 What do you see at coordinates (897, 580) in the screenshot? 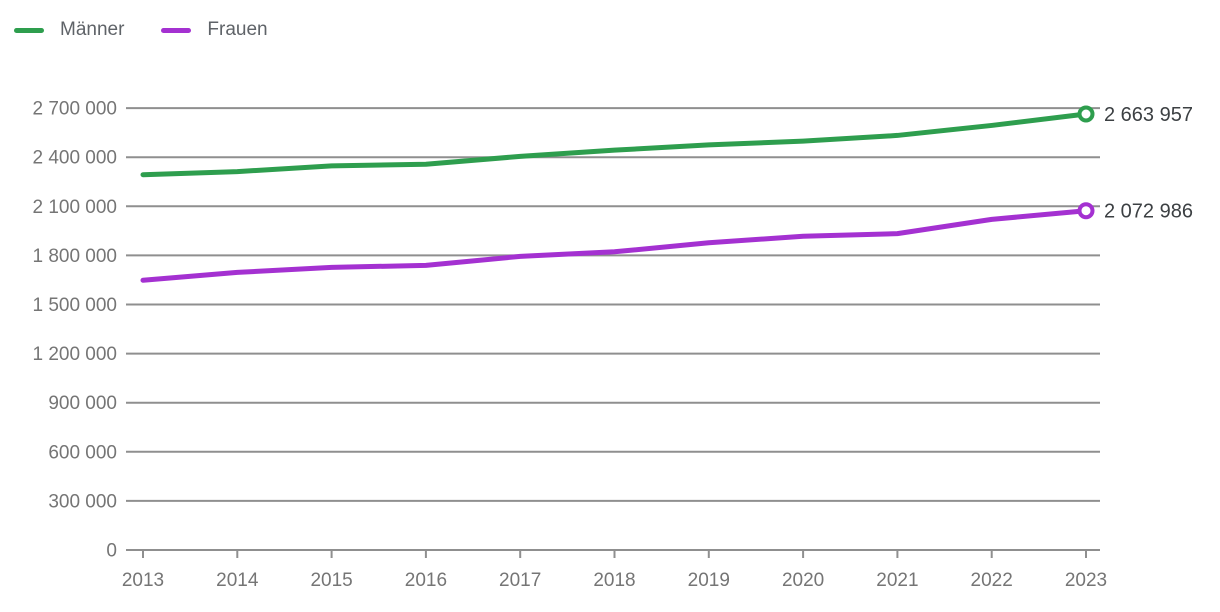
I see `x-tick-label: 2021` at bounding box center [897, 580].